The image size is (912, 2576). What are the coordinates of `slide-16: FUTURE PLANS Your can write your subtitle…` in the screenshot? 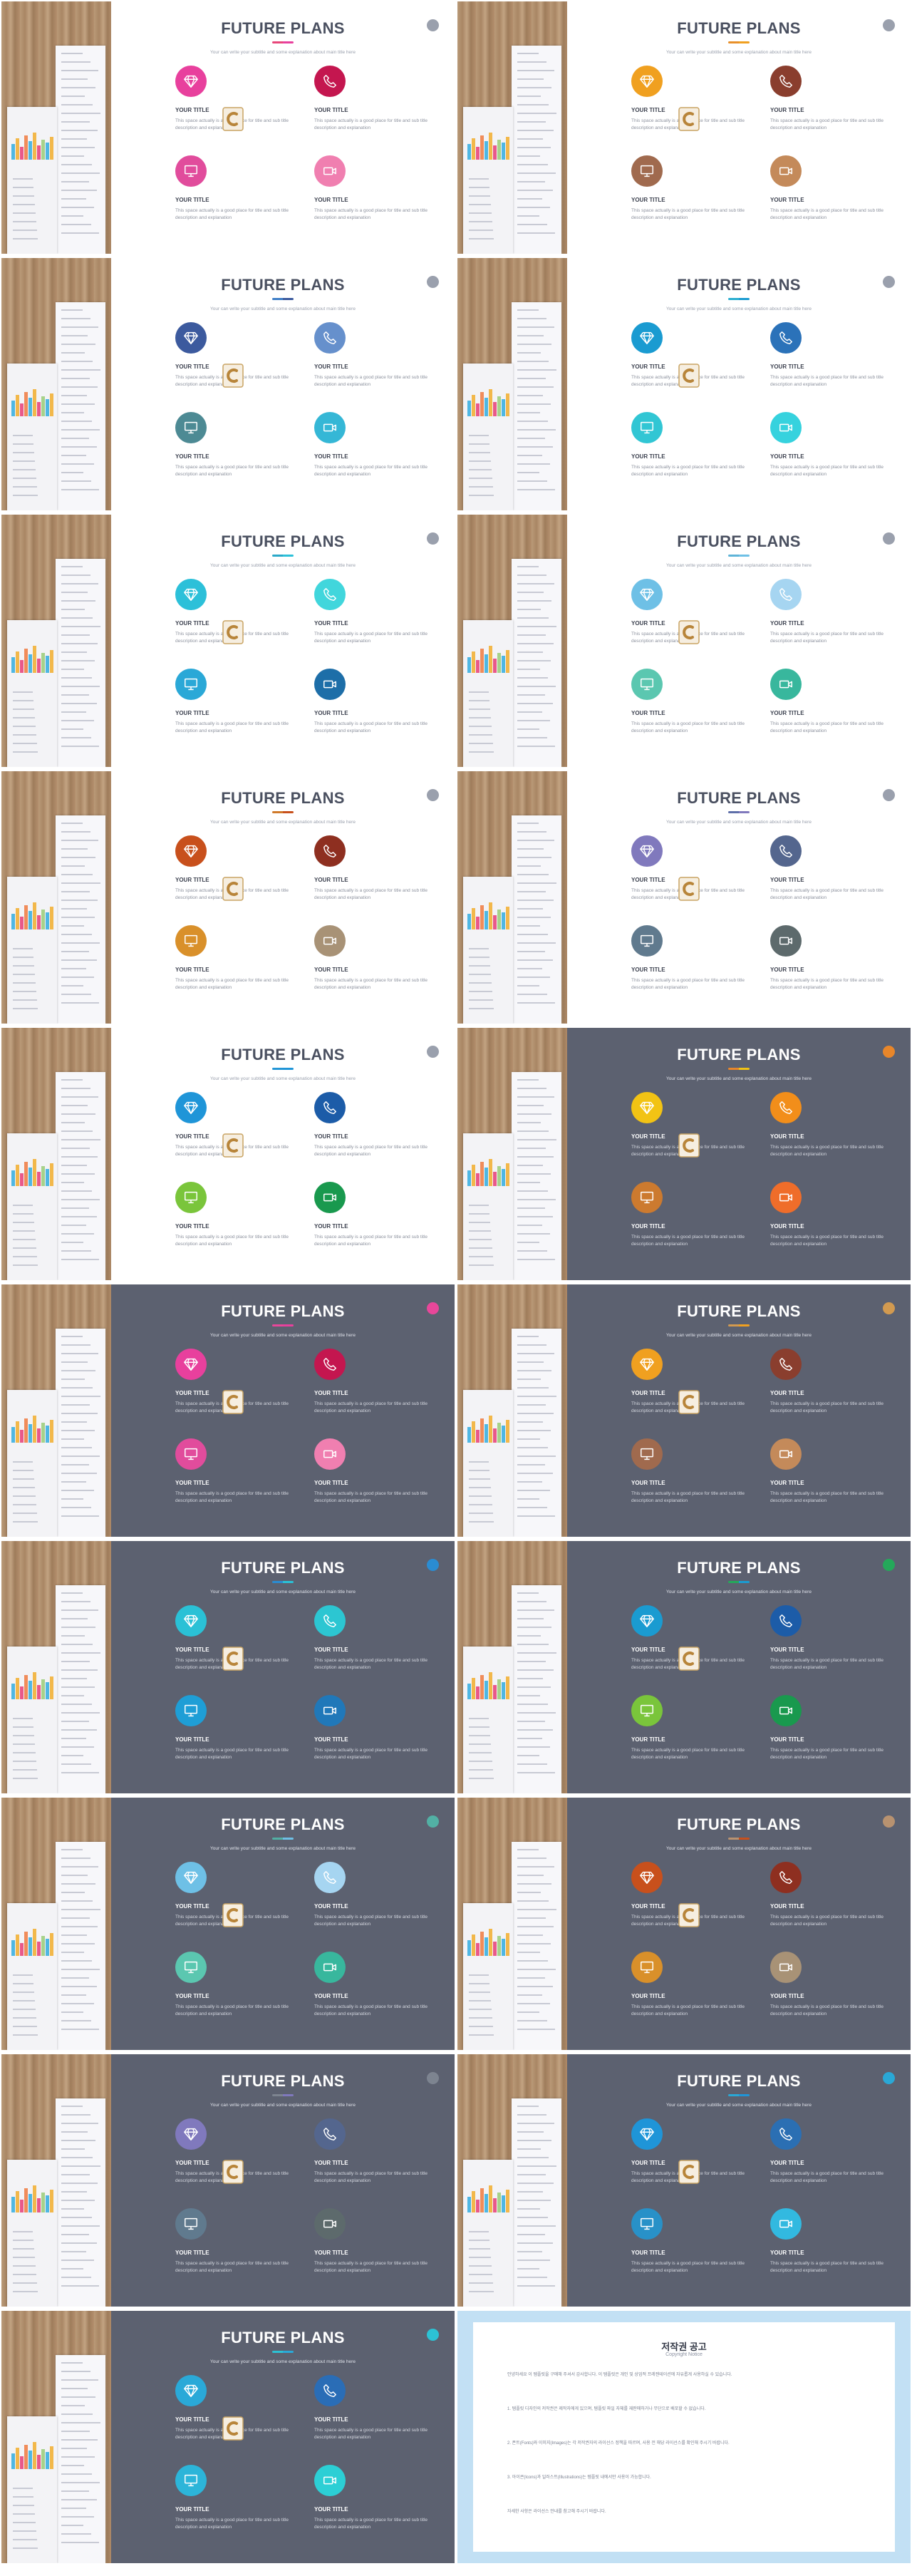 It's located at (684, 1924).